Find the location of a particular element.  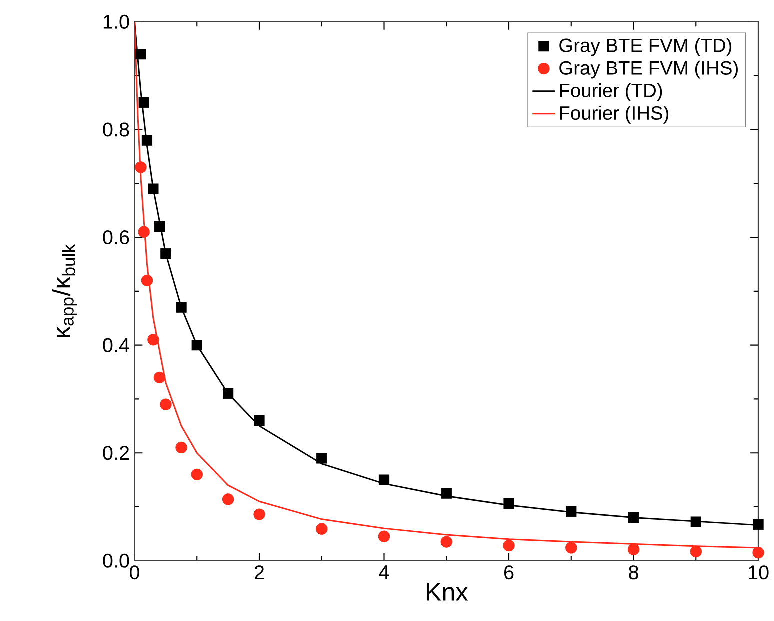

y-tick-label: 1.0 is located at coordinates (117, 22).